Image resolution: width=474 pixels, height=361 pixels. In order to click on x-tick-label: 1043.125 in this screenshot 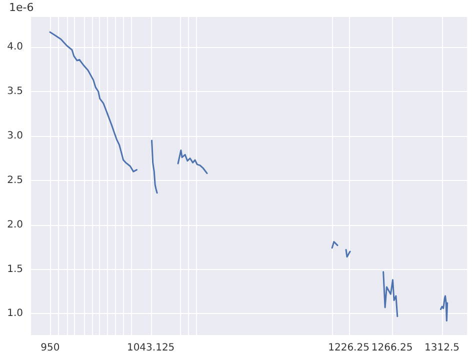, I will do `click(150, 348)`.